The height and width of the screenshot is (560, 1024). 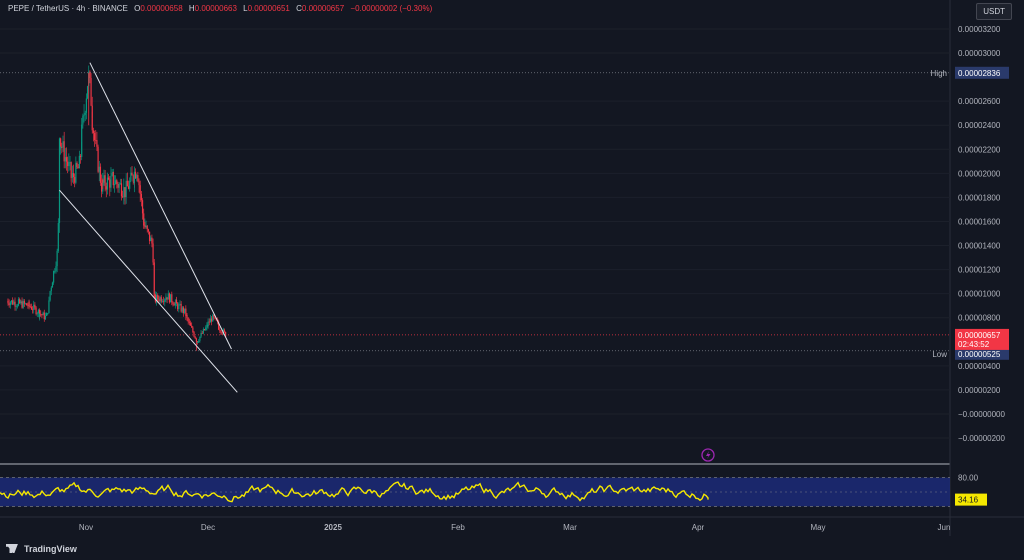 I want to click on symbol-title: PEPE / TetherUS · 4h · BINANCE, so click(x=68, y=8).